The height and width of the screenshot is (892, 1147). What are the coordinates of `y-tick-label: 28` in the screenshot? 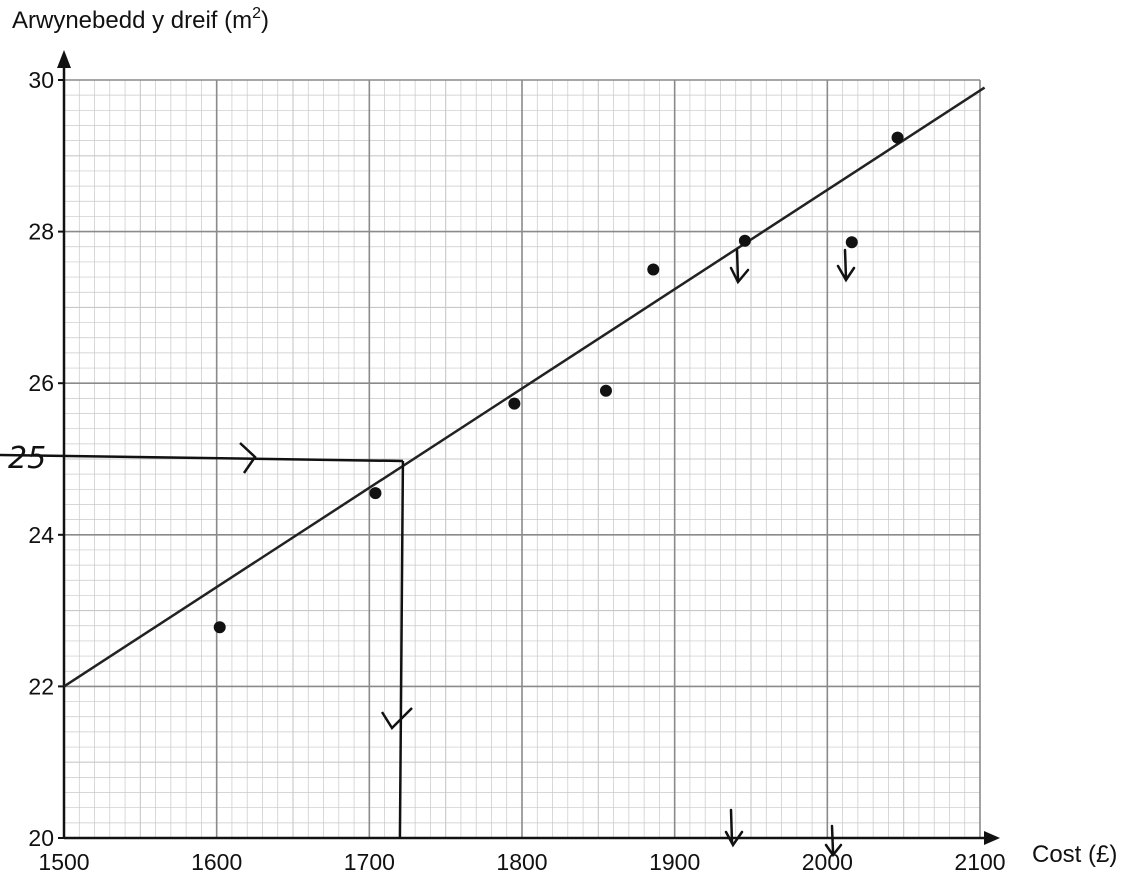 It's located at (41, 232).